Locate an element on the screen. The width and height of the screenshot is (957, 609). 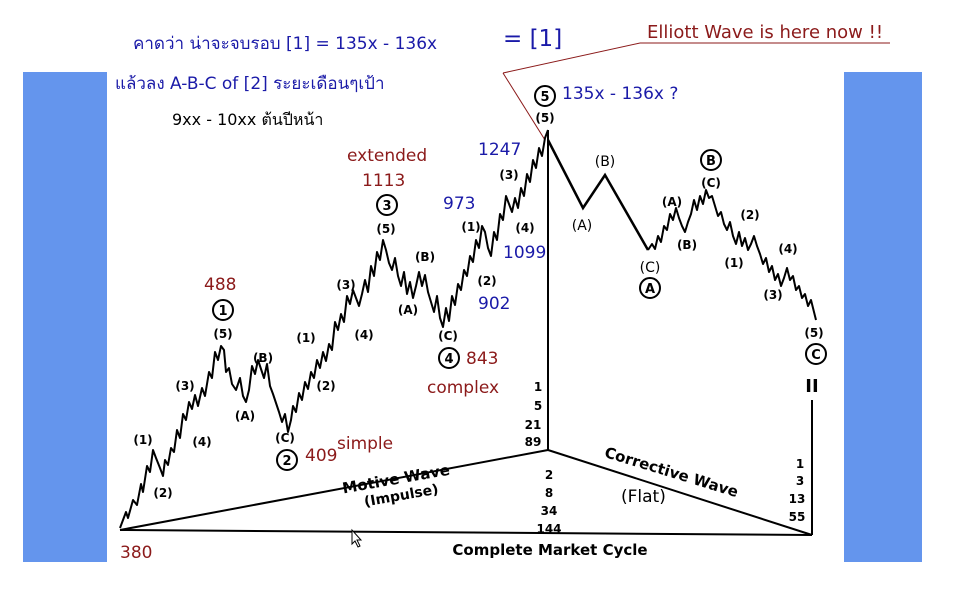
label-p5-b: (5) is located at coordinates (385, 229).